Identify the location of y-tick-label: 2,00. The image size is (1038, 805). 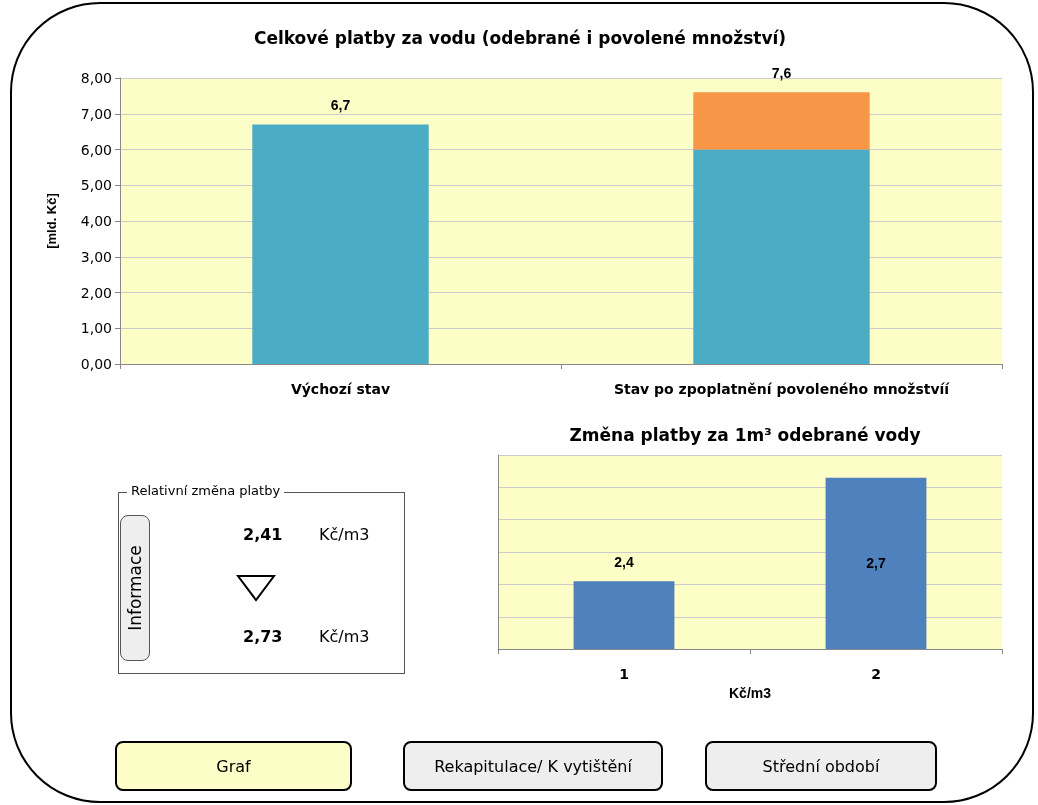
(96, 292).